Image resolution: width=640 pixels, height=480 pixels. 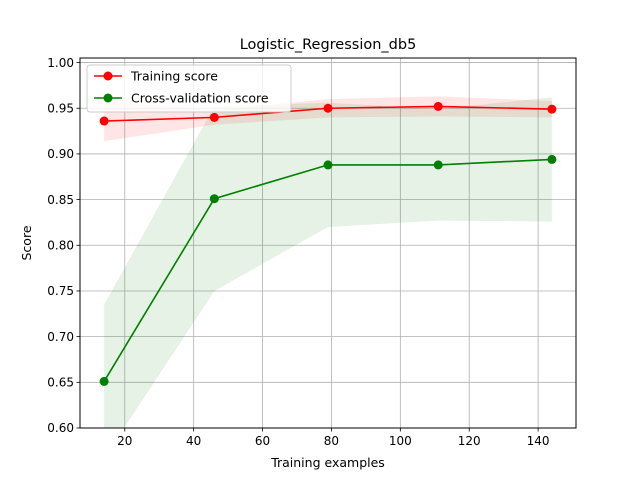 What do you see at coordinates (60, 428) in the screenshot?
I see `y-tick-label: 0.60` at bounding box center [60, 428].